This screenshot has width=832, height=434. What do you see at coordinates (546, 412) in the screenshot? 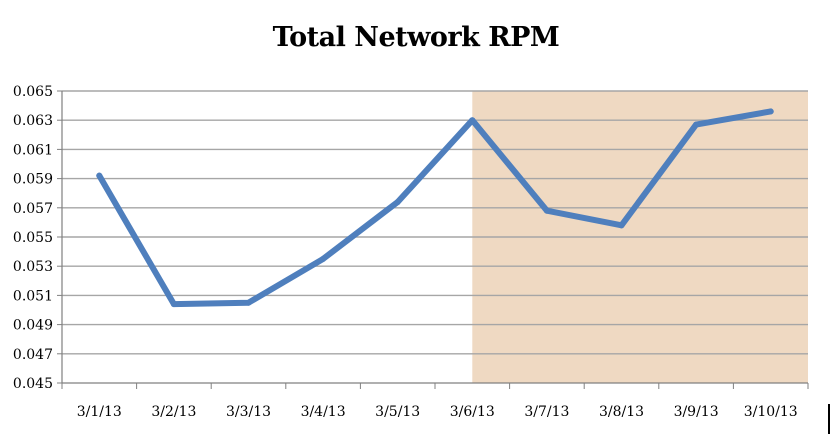
I see `x-tick-label: 3/7/13` at bounding box center [546, 412].